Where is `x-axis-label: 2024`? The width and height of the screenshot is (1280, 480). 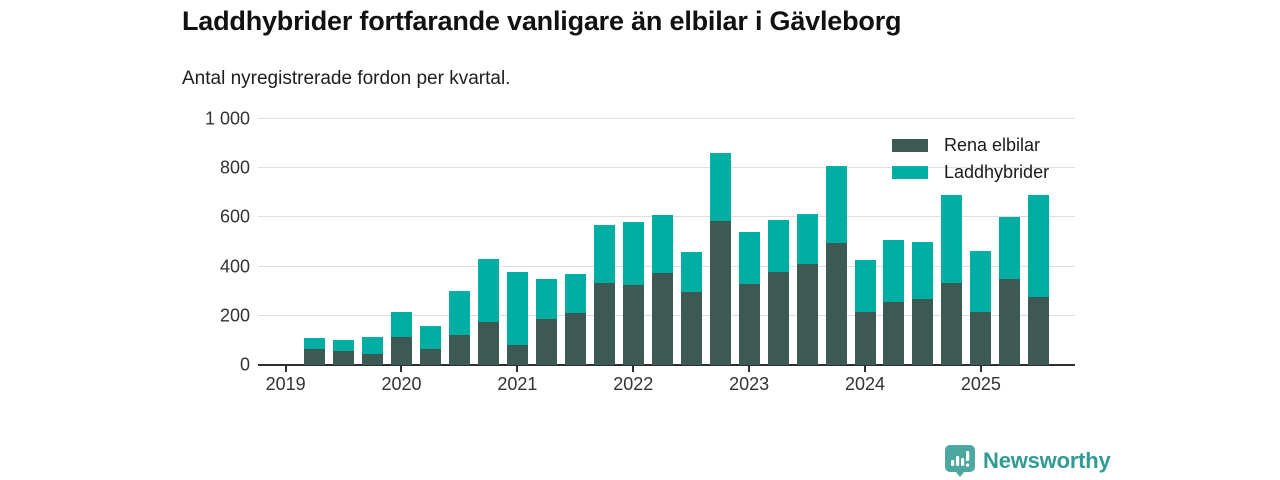
x-axis-label: 2024 is located at coordinates (865, 384).